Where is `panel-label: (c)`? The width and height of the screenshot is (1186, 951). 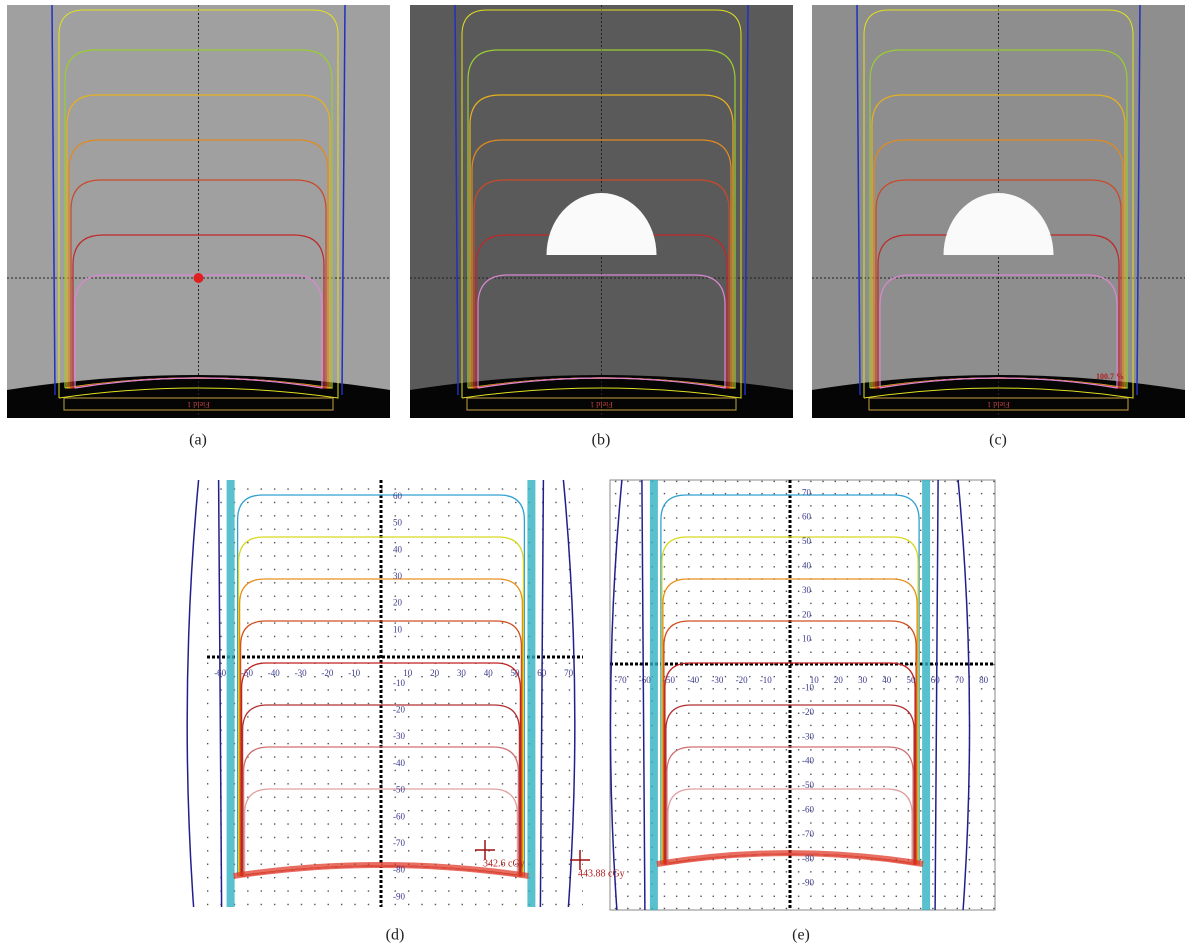 panel-label: (c) is located at coordinates (998, 440).